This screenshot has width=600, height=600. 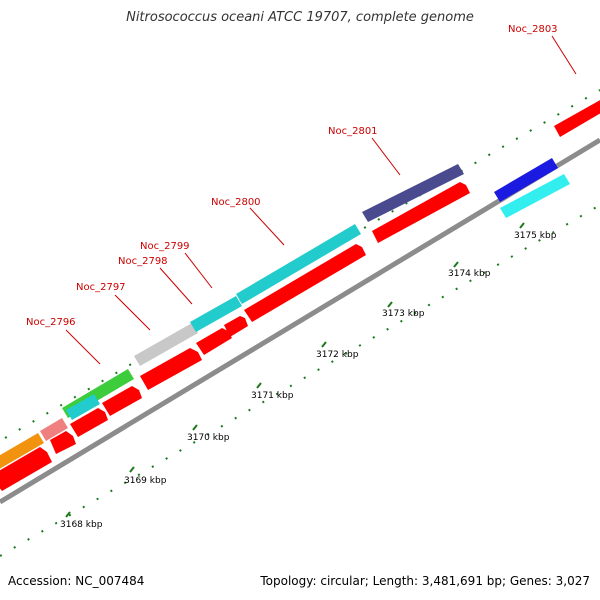 I want to click on cog-block-indigo, so click(x=413, y=193).